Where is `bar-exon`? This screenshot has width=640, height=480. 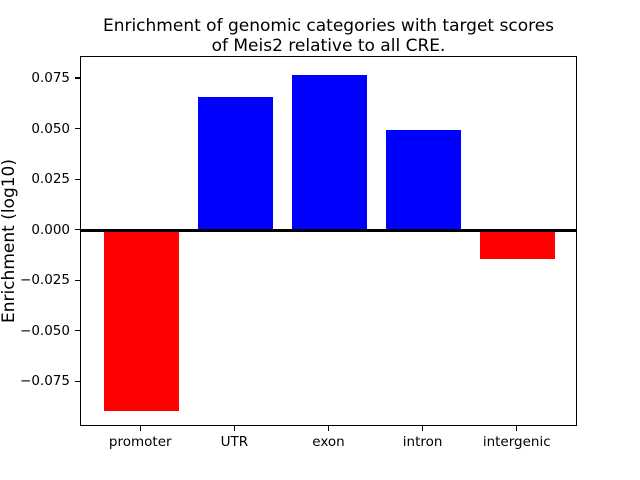
bar-exon is located at coordinates (329, 152).